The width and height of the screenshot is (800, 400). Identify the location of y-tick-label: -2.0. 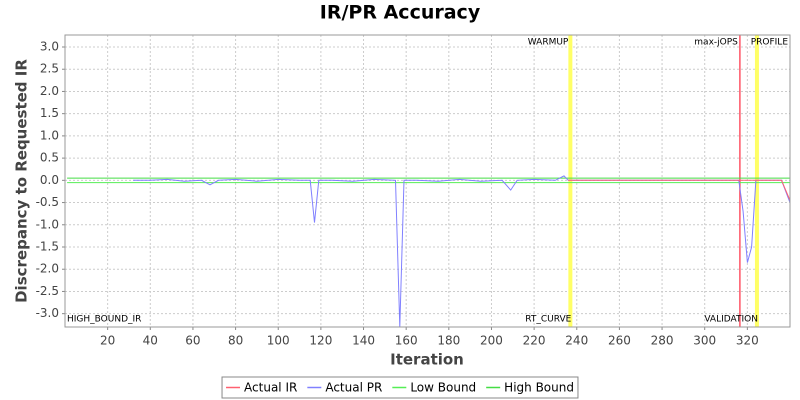
(47, 269).